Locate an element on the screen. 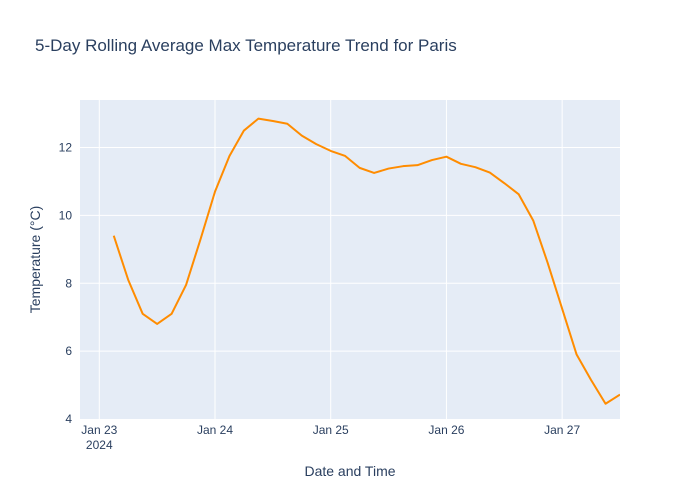 Image resolution: width=700 pixels, height=500 pixels. x-tick-sublabel: 2024 is located at coordinates (99, 445).